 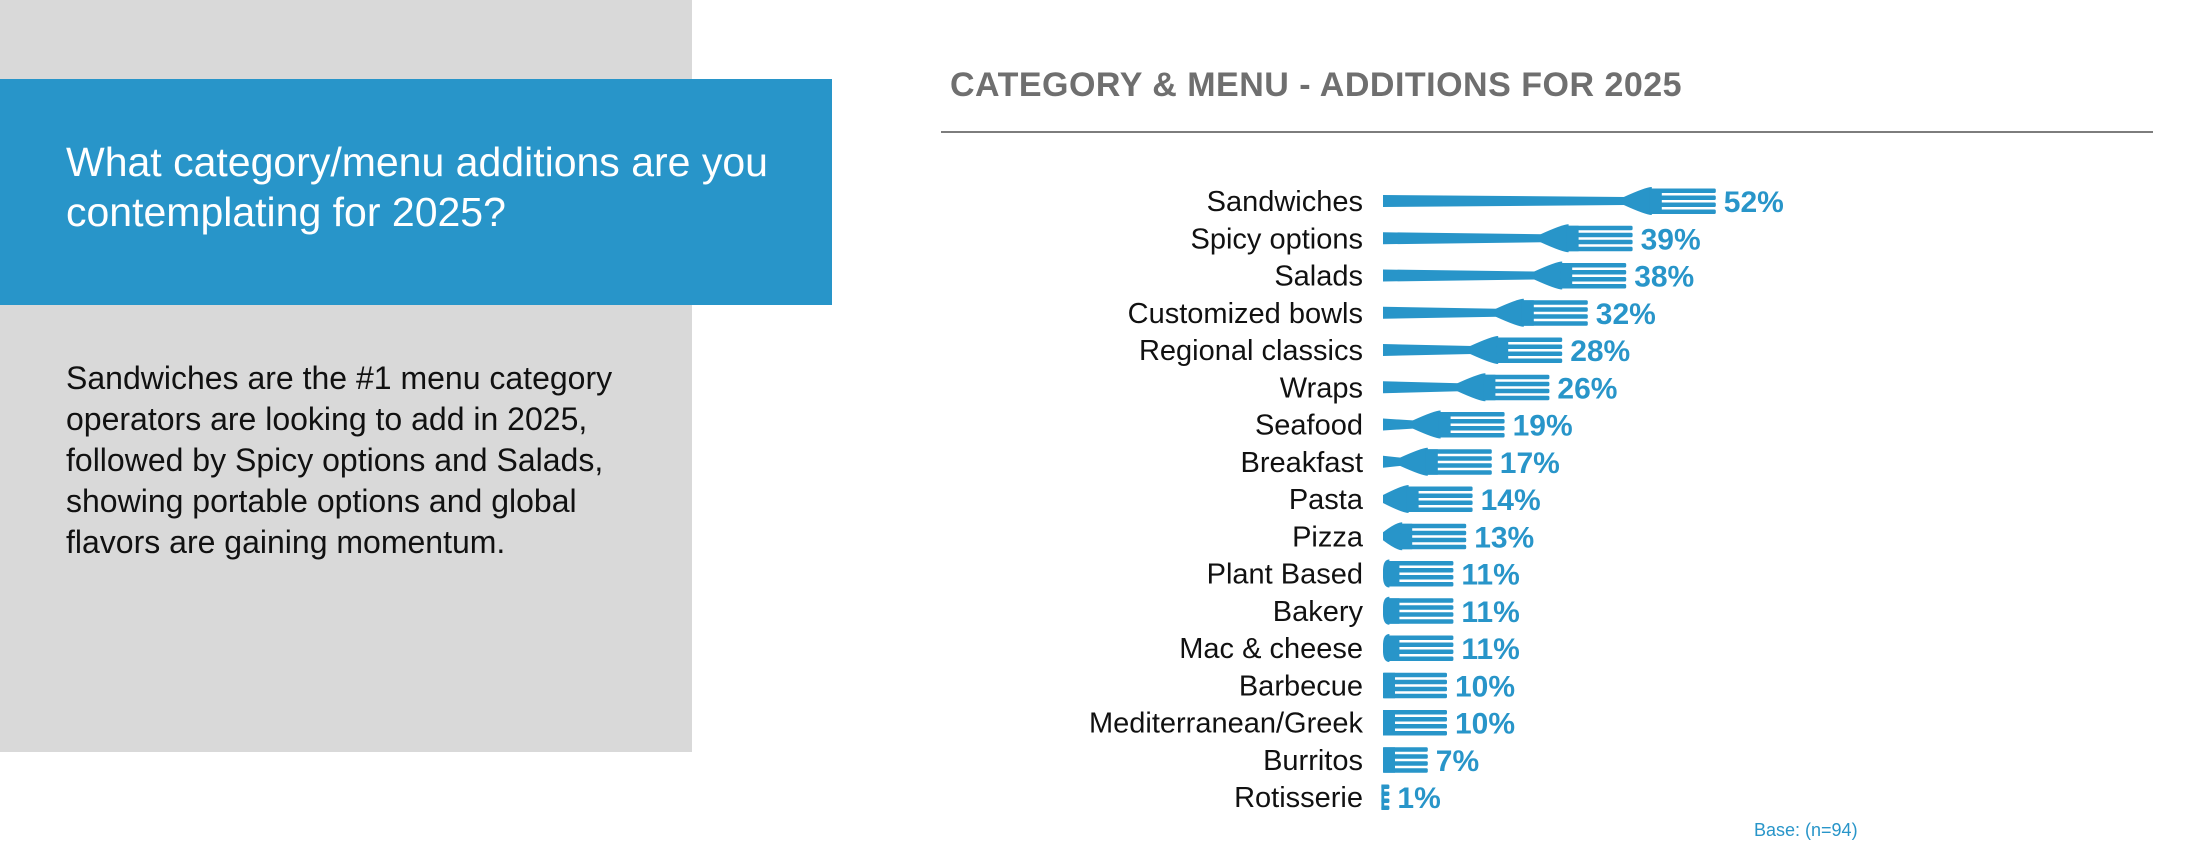 What do you see at coordinates (1251, 351) in the screenshot?
I see `category-label: Regional classics` at bounding box center [1251, 351].